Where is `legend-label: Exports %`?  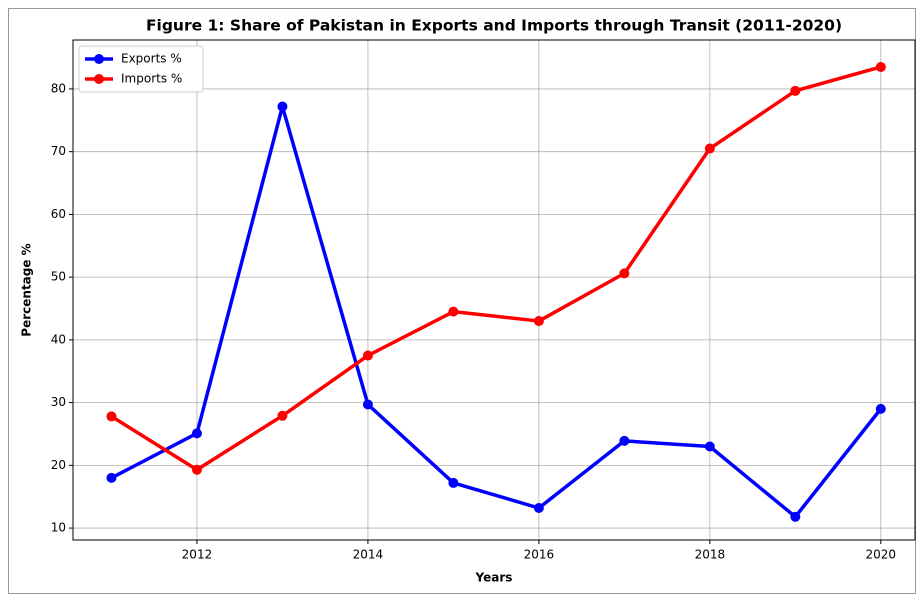
legend-label: Exports % is located at coordinates (151, 59).